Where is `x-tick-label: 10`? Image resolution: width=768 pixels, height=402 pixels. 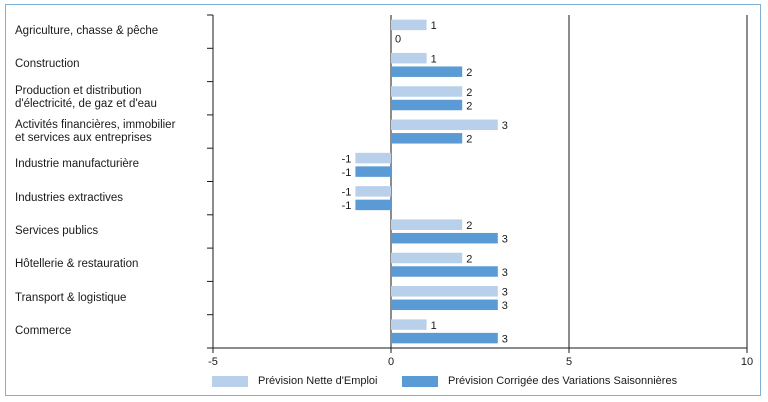 x-tick-label: 10 is located at coordinates (747, 362).